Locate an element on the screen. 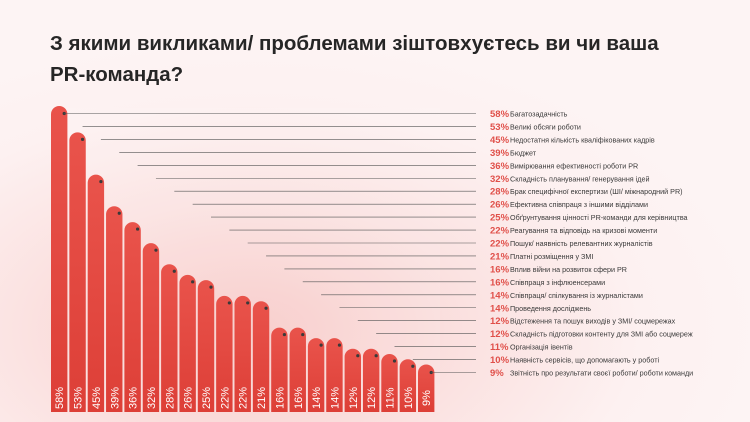 The height and width of the screenshot is (422, 750). category-label: Співпраця з інфлюенсерами is located at coordinates (557, 282).